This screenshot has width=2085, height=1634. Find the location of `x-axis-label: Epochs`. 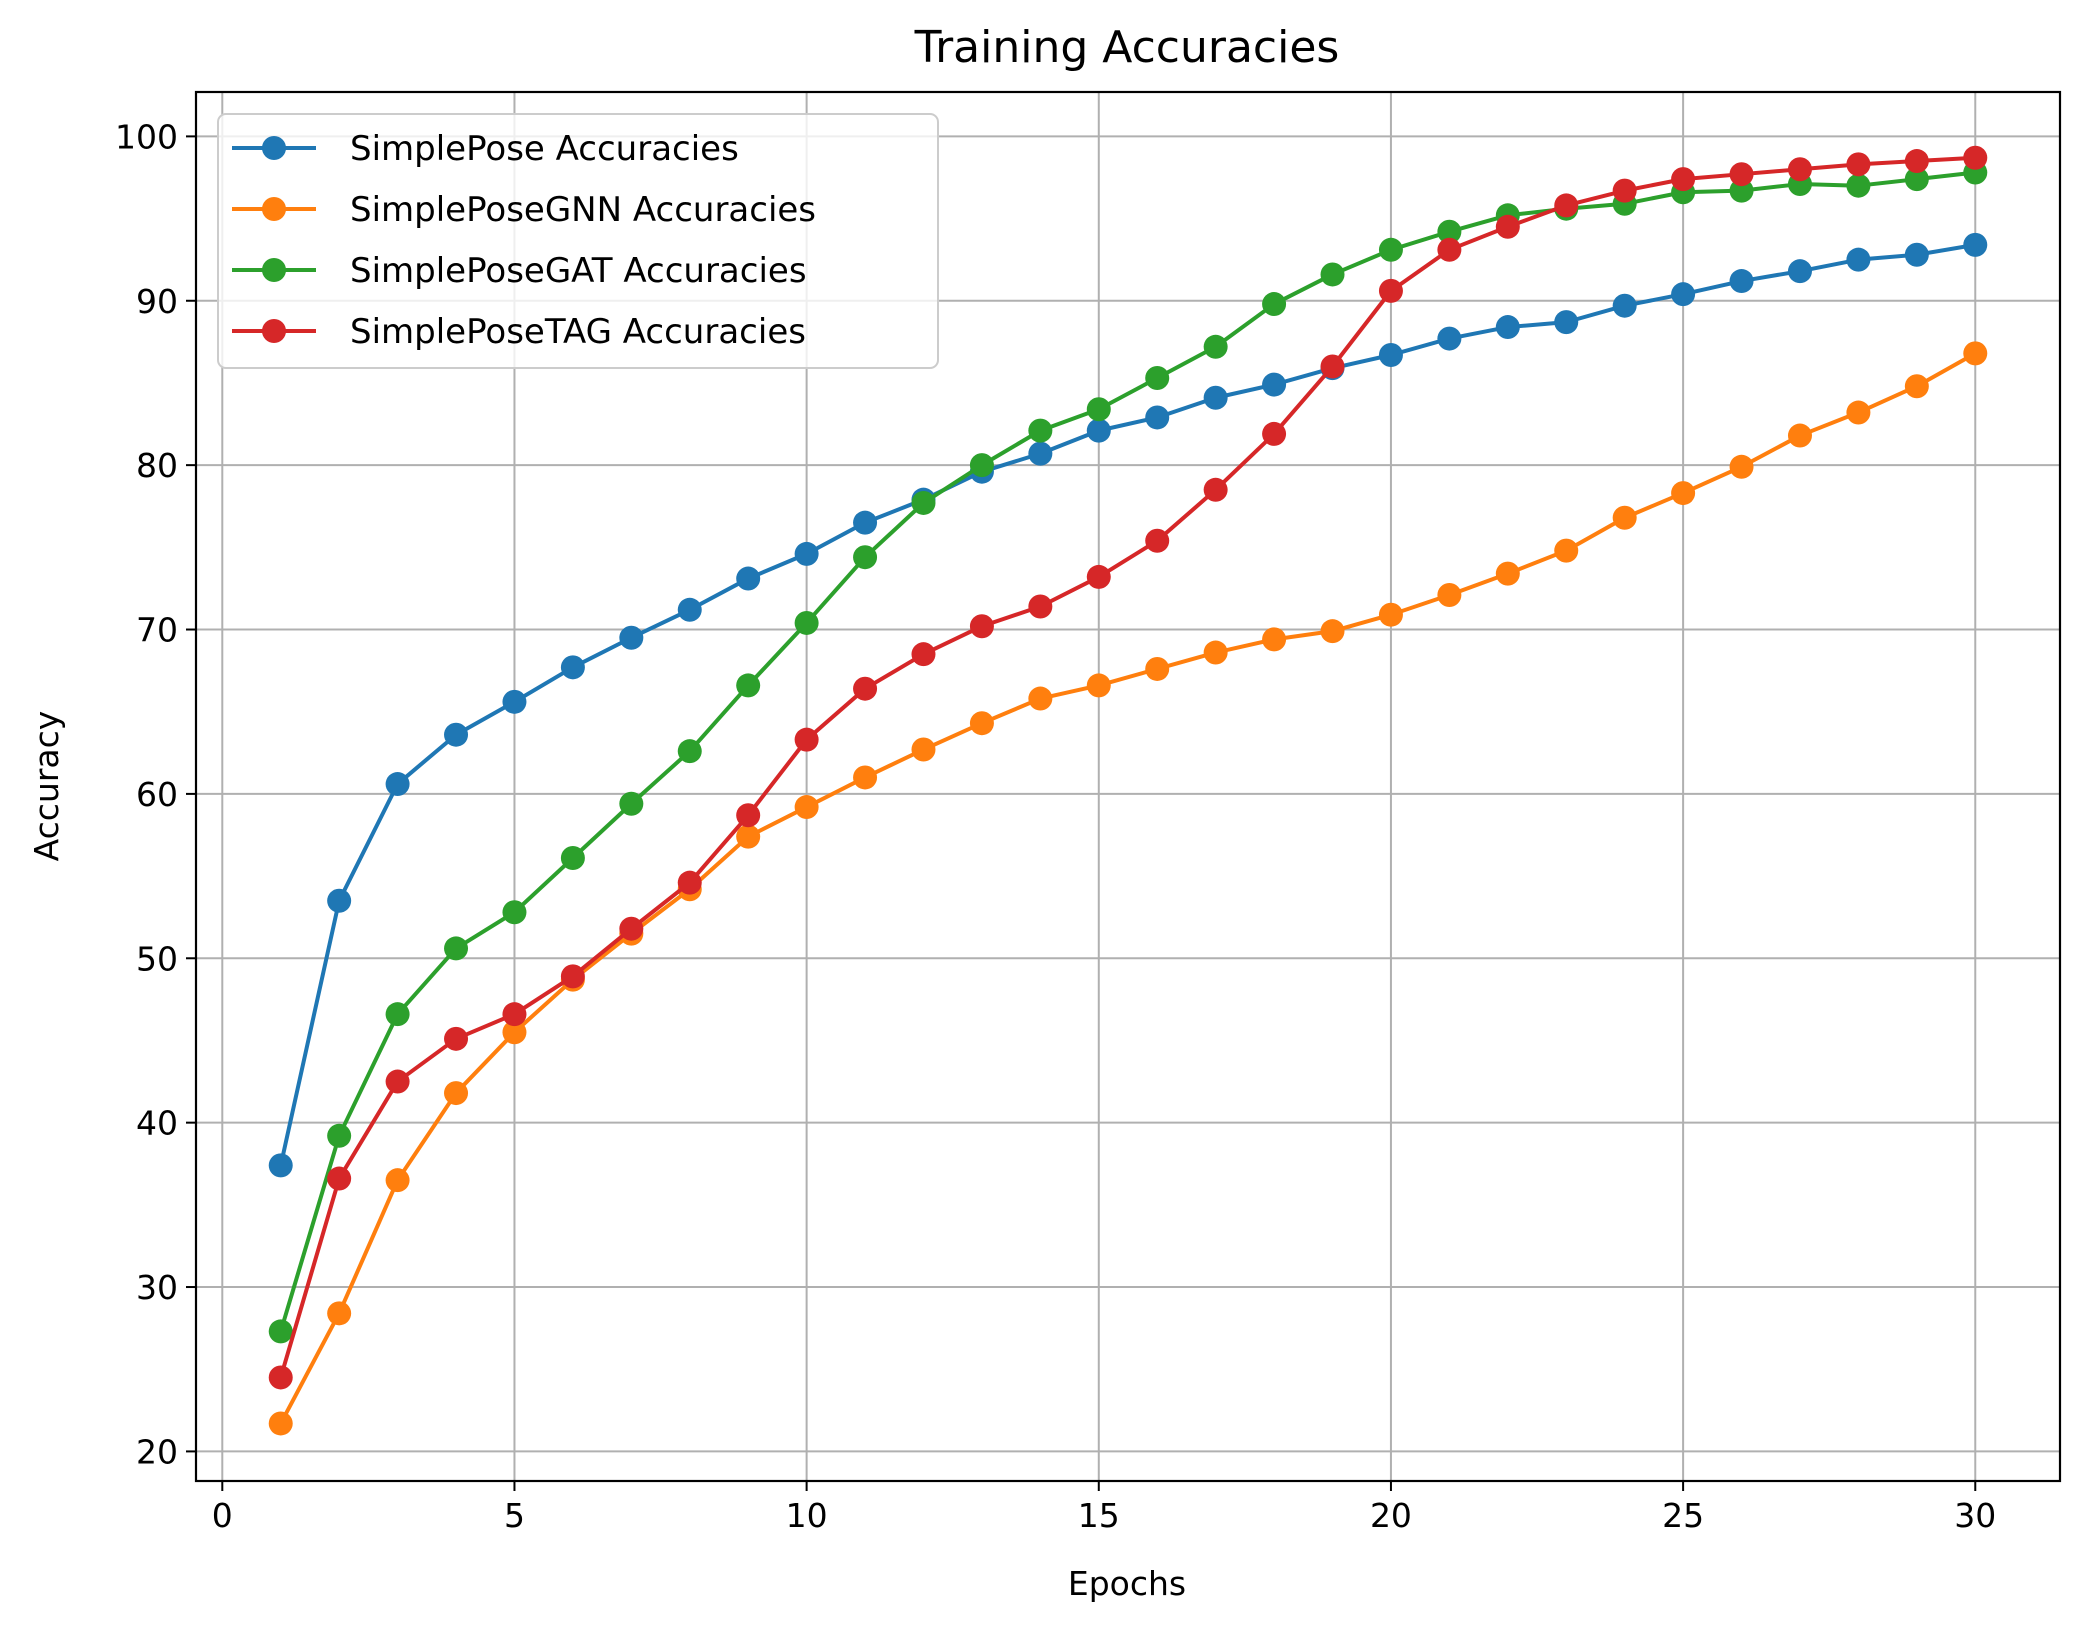

x-axis-label: Epochs is located at coordinates (1127, 1583).